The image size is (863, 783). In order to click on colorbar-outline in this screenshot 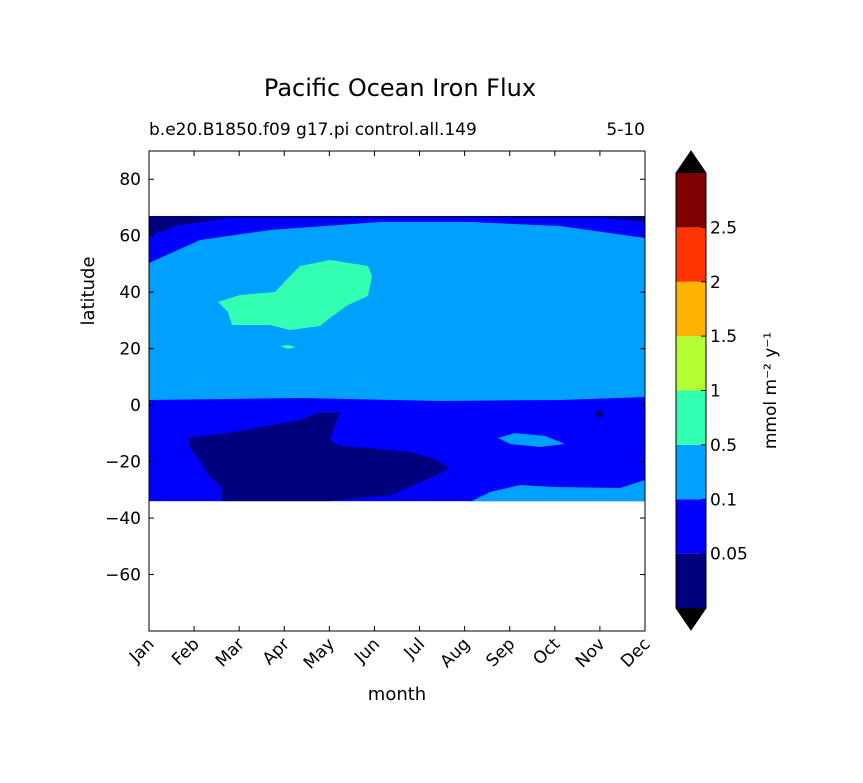, I will do `click(691, 390)`.